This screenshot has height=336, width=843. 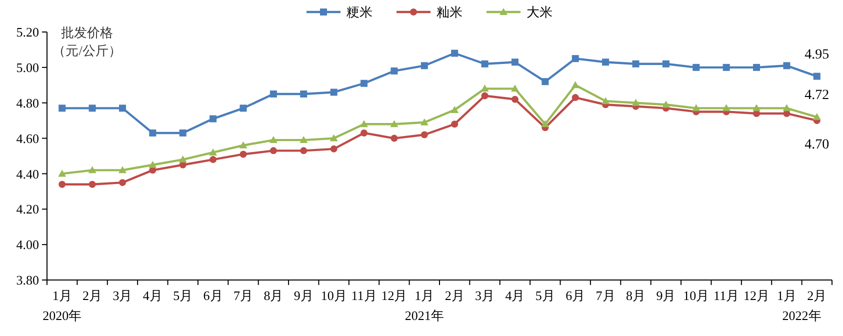 What do you see at coordinates (213, 295) in the screenshot?
I see `x-tick-label: 6月` at bounding box center [213, 295].